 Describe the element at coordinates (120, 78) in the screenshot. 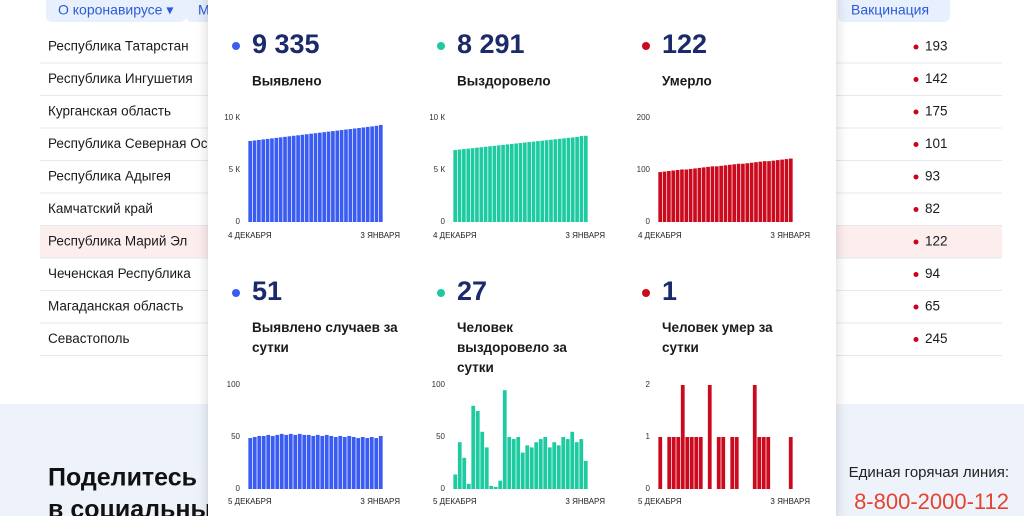

I see `region-name: Республика Ингушетия` at that location.